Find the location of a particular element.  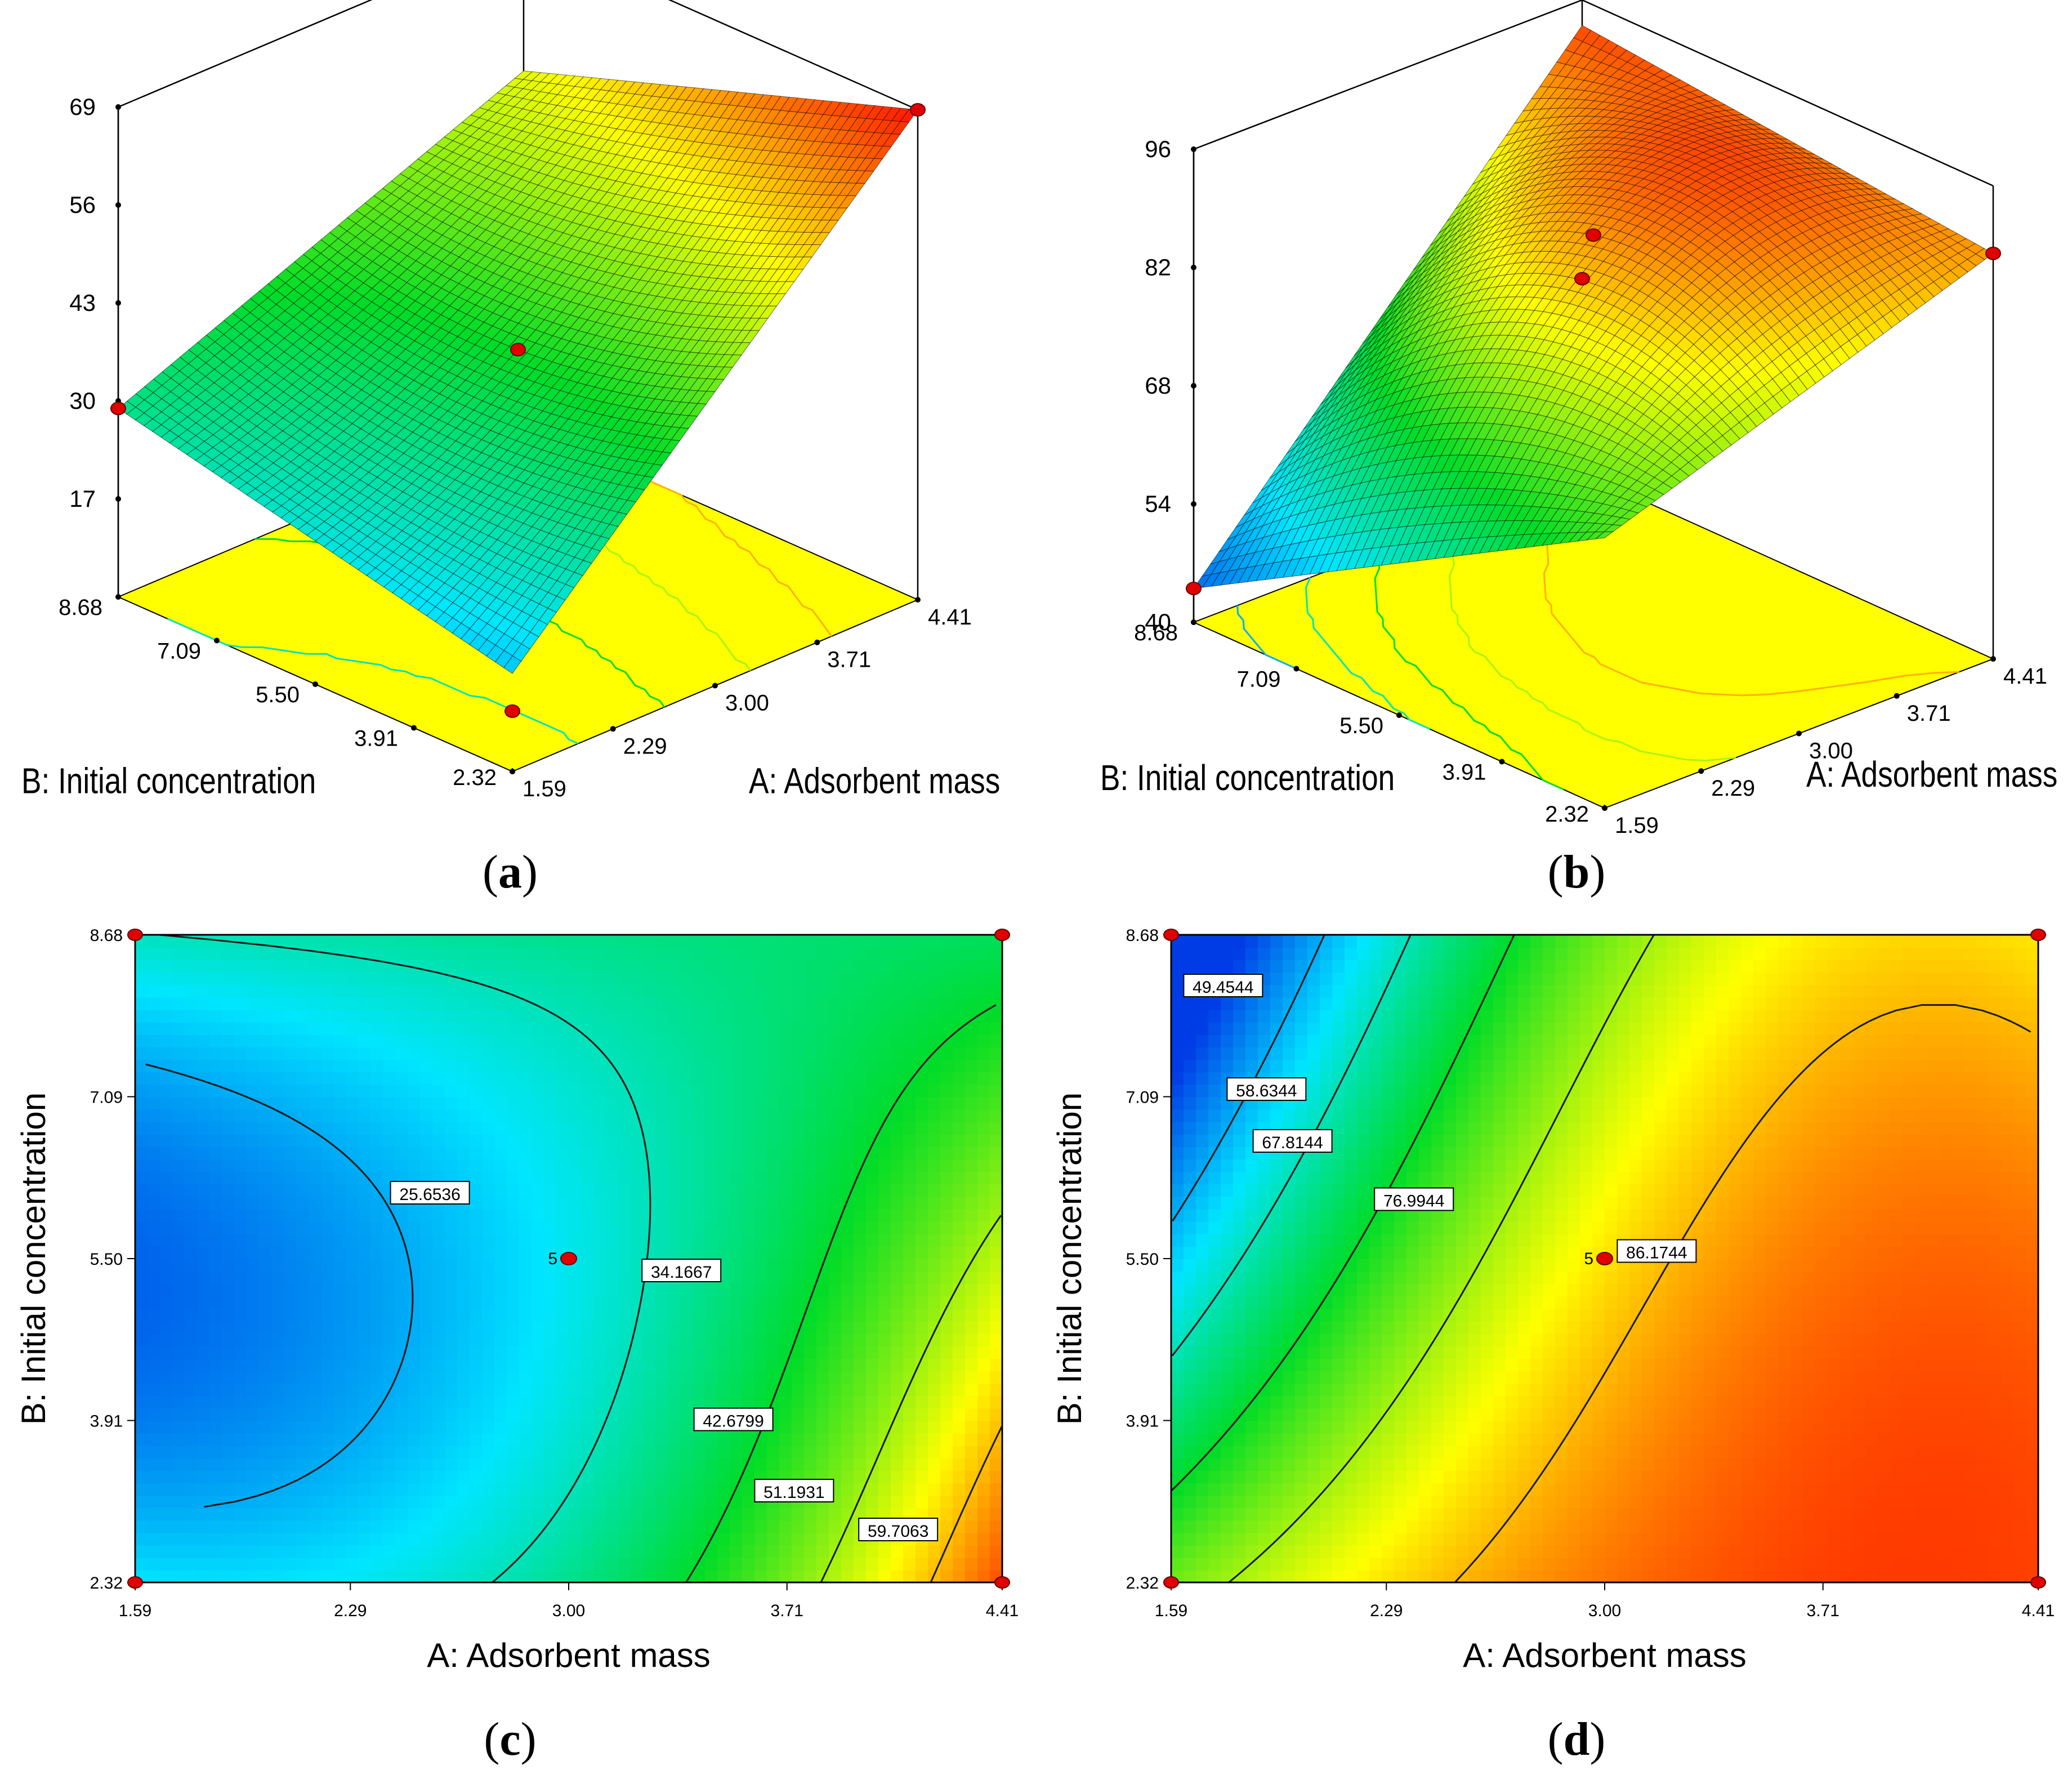

a-tick-label: 3.00 is located at coordinates (747, 704).